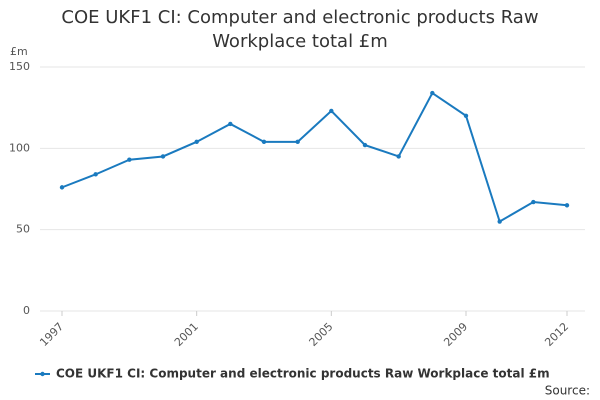  What do you see at coordinates (19, 66) in the screenshot?
I see `y-tick-label: 150` at bounding box center [19, 66].